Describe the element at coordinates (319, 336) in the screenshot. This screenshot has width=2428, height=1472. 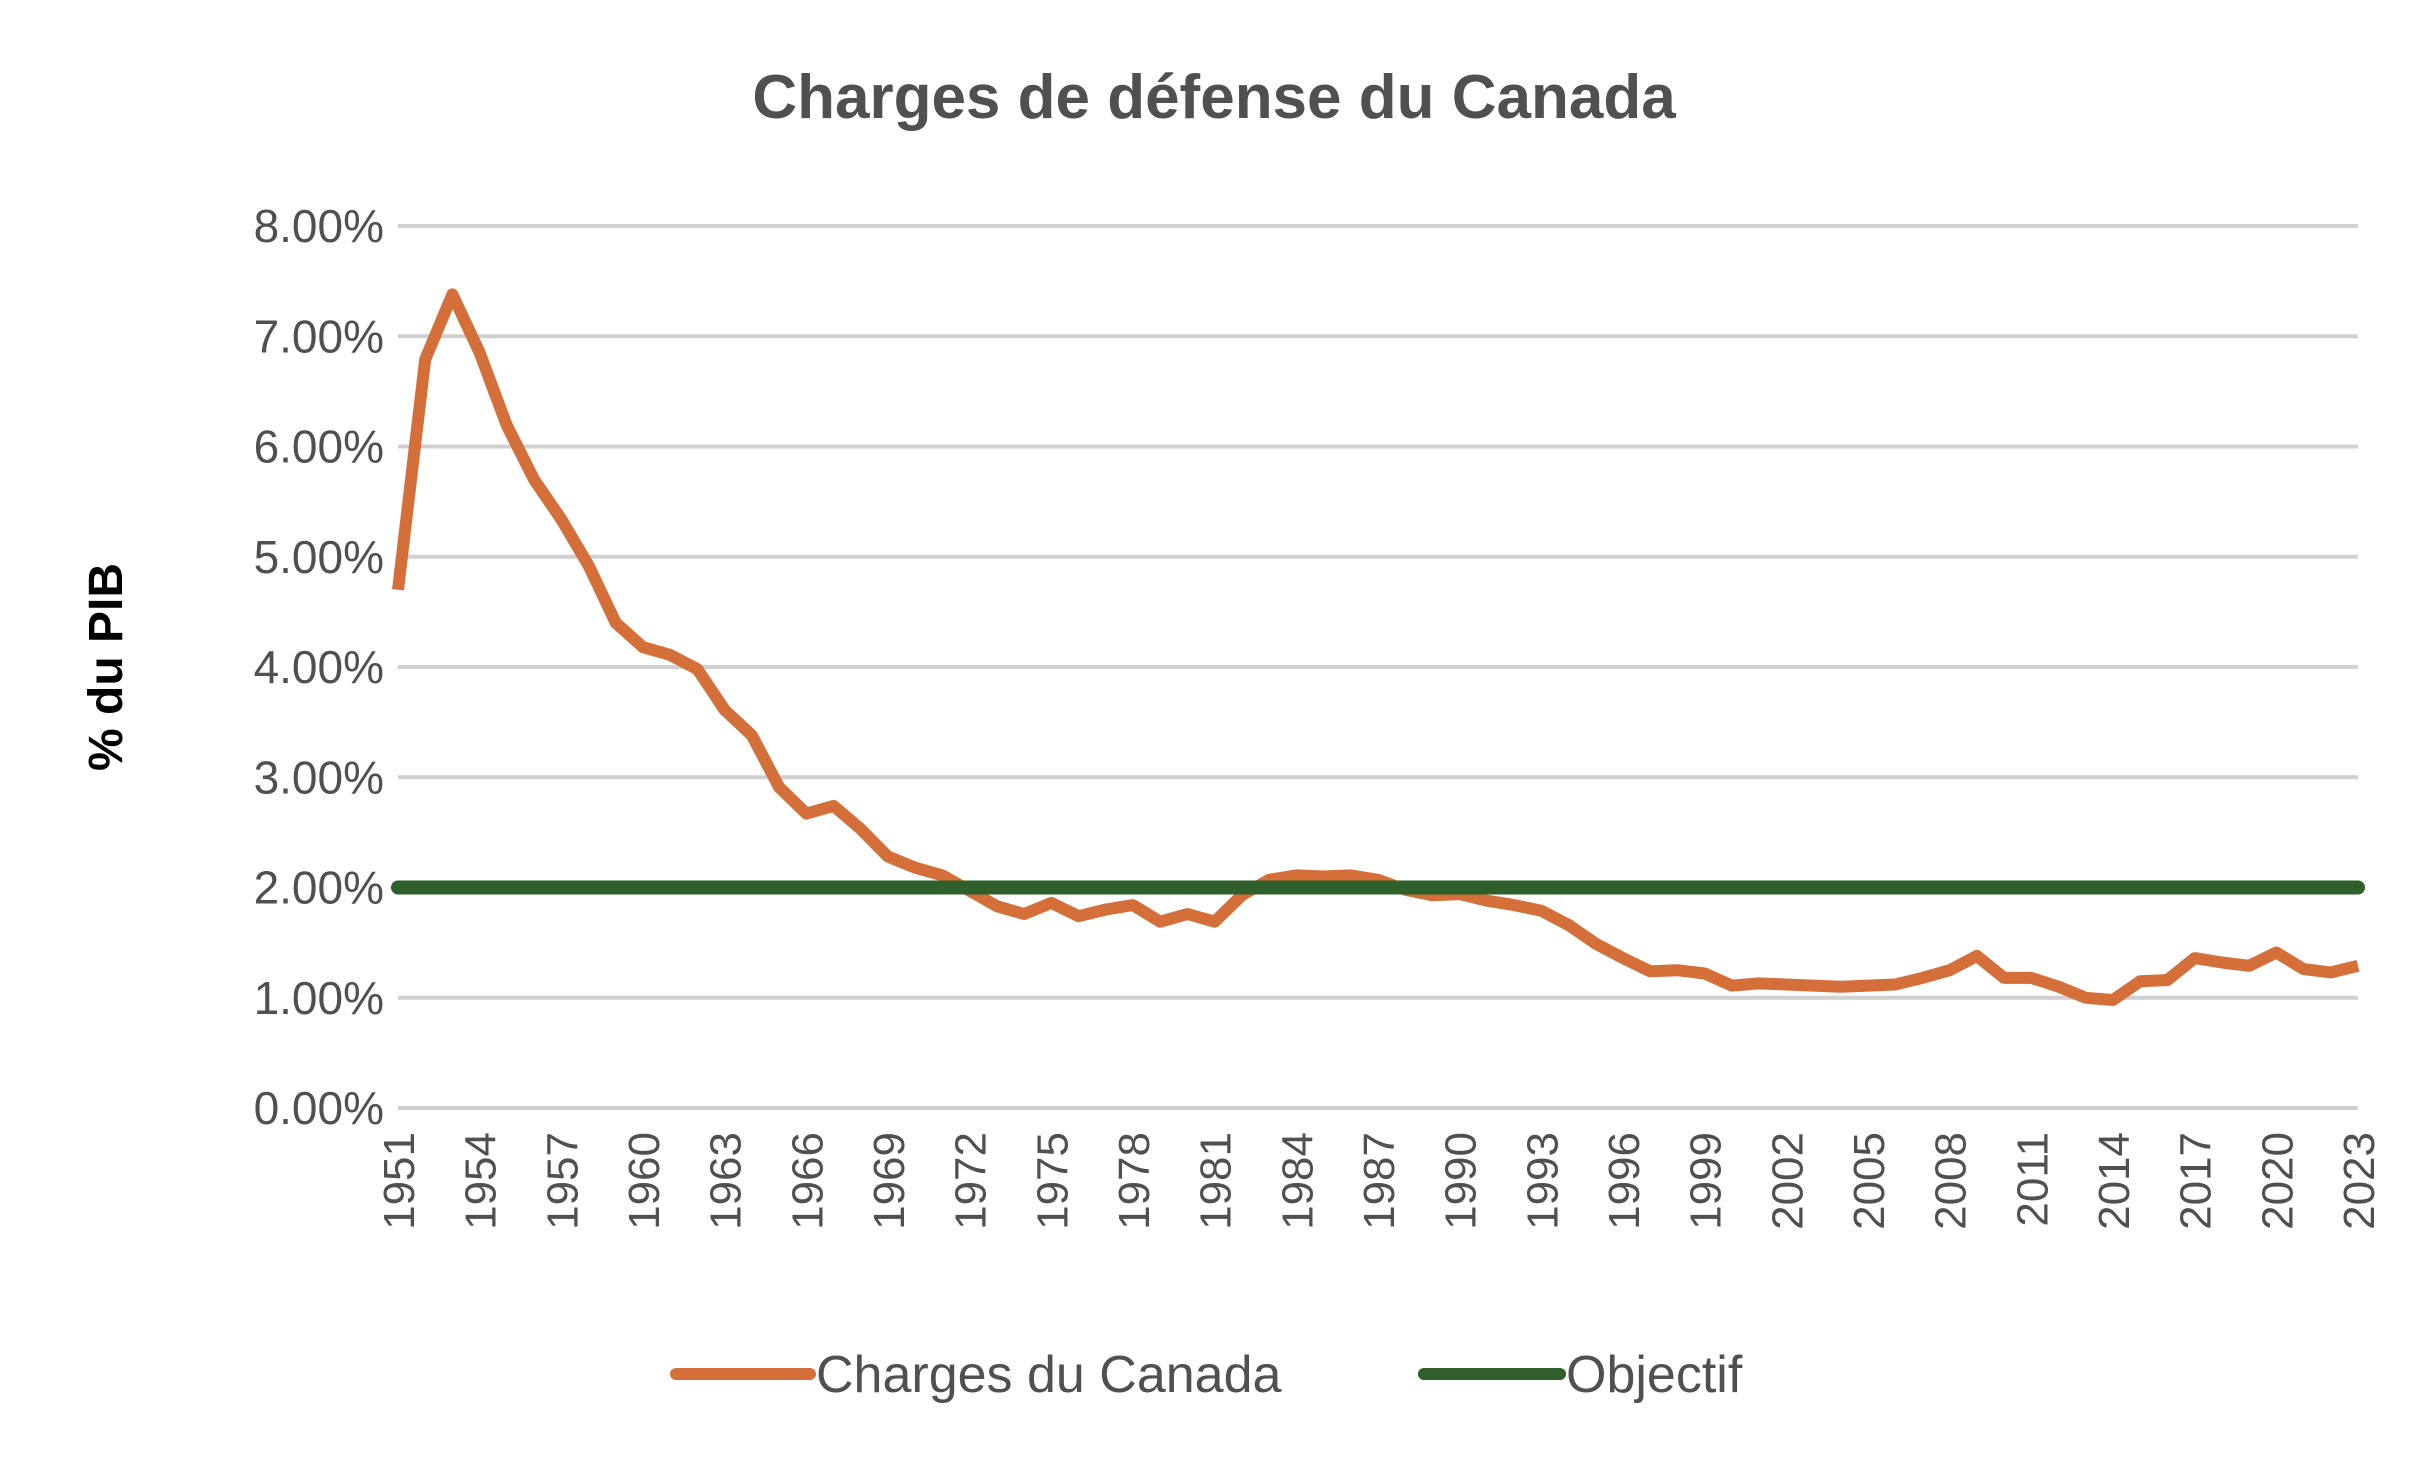
I see `y-tick-label: 7.00%` at that location.